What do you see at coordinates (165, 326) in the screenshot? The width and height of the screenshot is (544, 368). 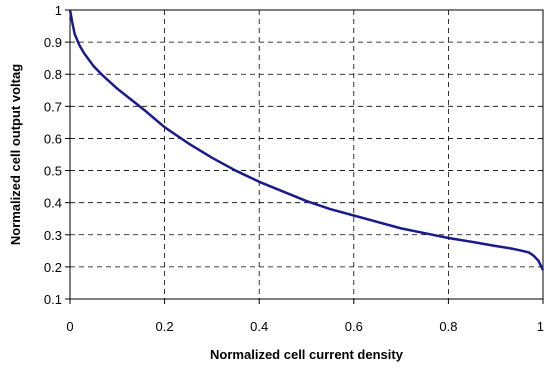 I see `x-tick-label: 0.2` at bounding box center [165, 326].